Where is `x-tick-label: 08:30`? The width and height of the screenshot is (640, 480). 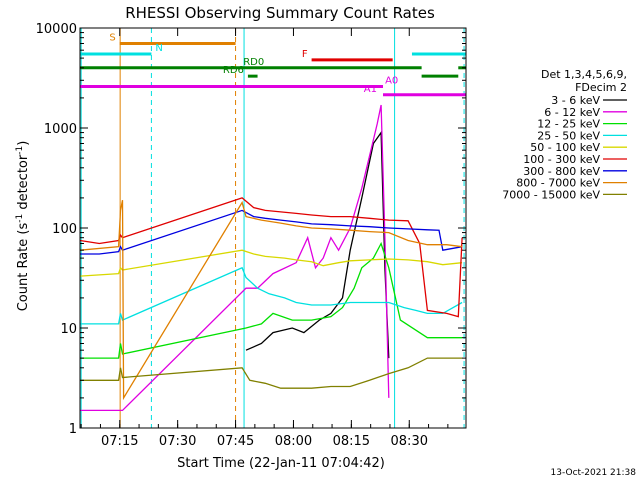 x-tick-label: 08:30 is located at coordinates (409, 441).